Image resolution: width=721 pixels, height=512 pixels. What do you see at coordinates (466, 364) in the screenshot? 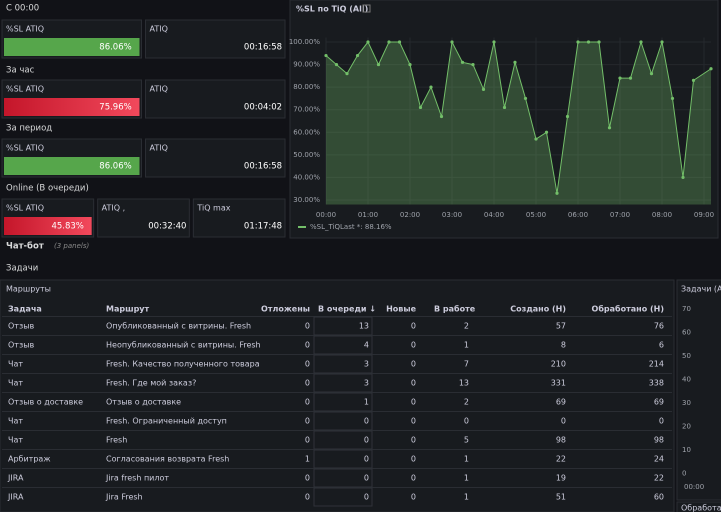
I see `table-cell: 7` at bounding box center [466, 364].